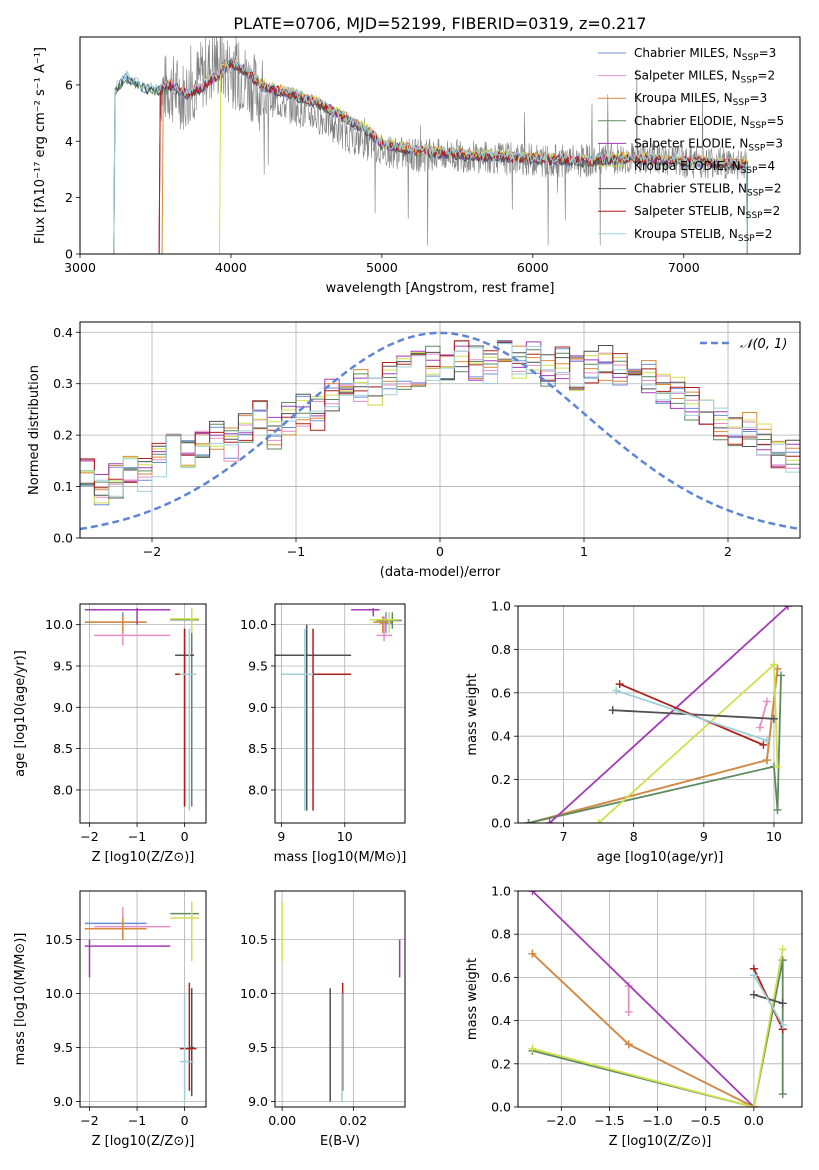 Image resolution: width=819 pixels, height=1170 pixels. What do you see at coordinates (707, 212) in the screenshot?
I see `legend-label: Salpeter STELIB, NSSP=2` at bounding box center [707, 212].